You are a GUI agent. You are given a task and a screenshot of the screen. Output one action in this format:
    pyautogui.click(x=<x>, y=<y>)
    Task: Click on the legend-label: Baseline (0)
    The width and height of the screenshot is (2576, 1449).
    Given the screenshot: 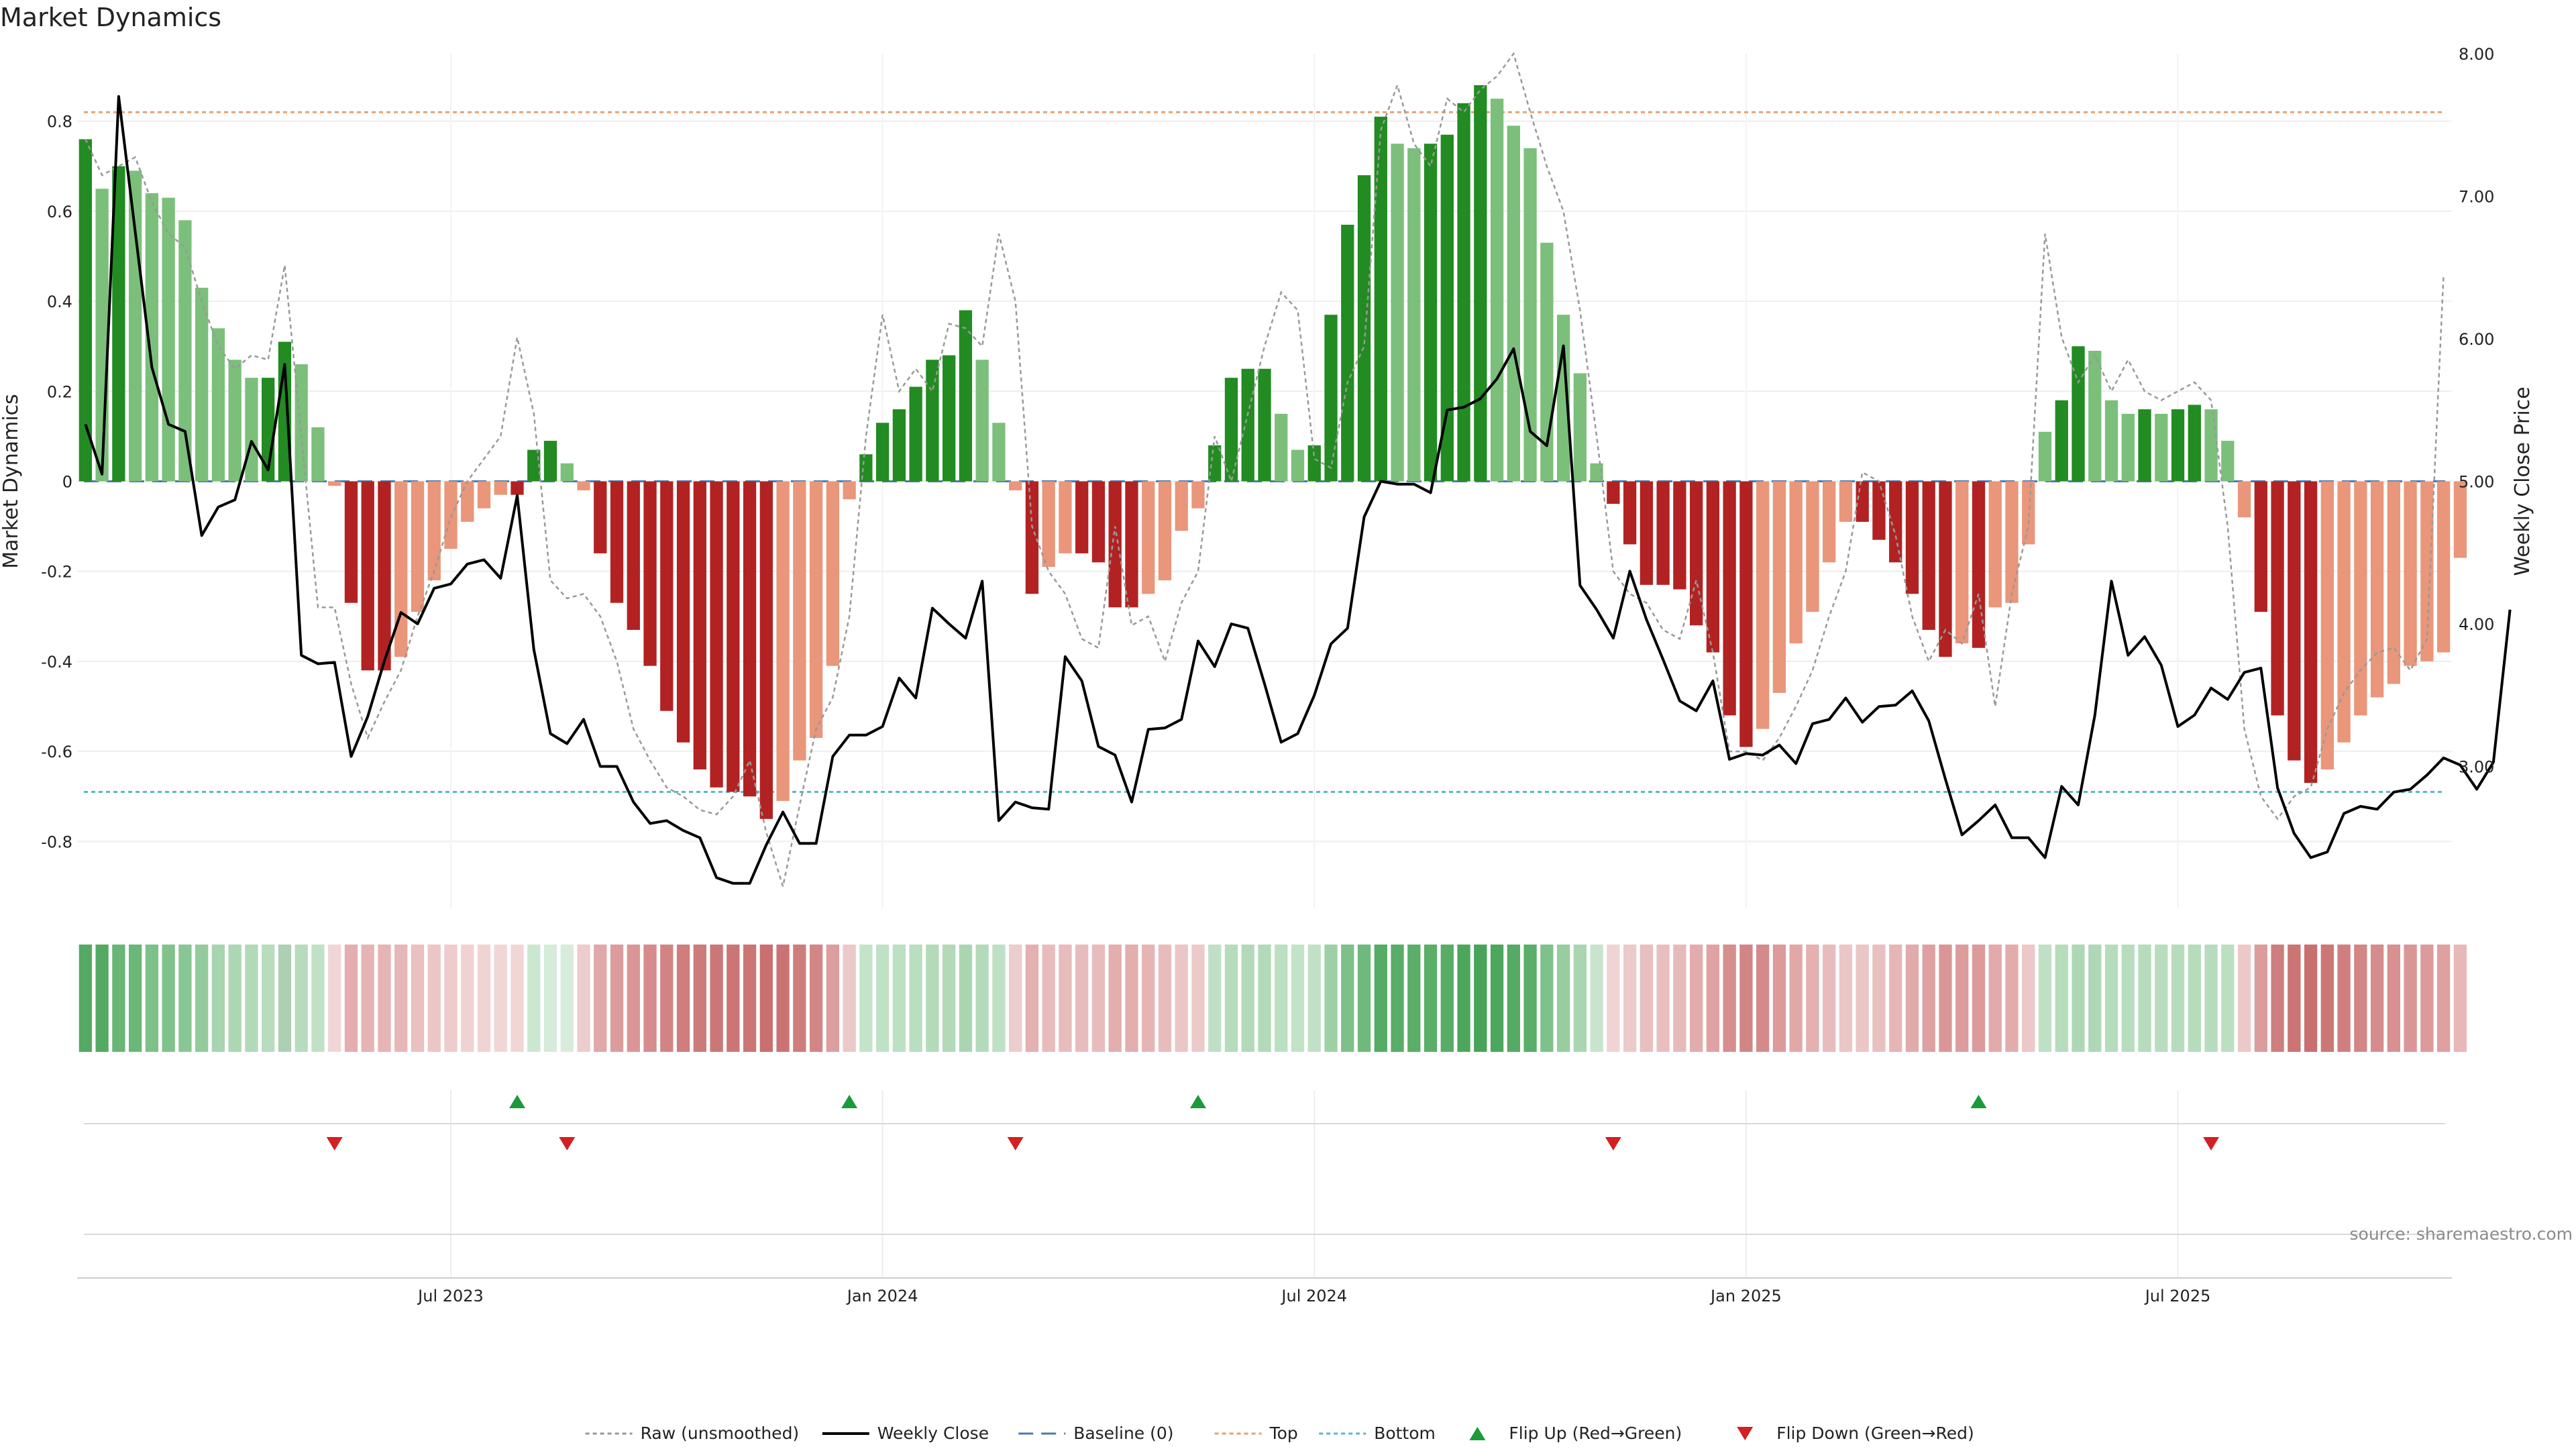 What is the action you would take?
    pyautogui.click(x=1123, y=1433)
    